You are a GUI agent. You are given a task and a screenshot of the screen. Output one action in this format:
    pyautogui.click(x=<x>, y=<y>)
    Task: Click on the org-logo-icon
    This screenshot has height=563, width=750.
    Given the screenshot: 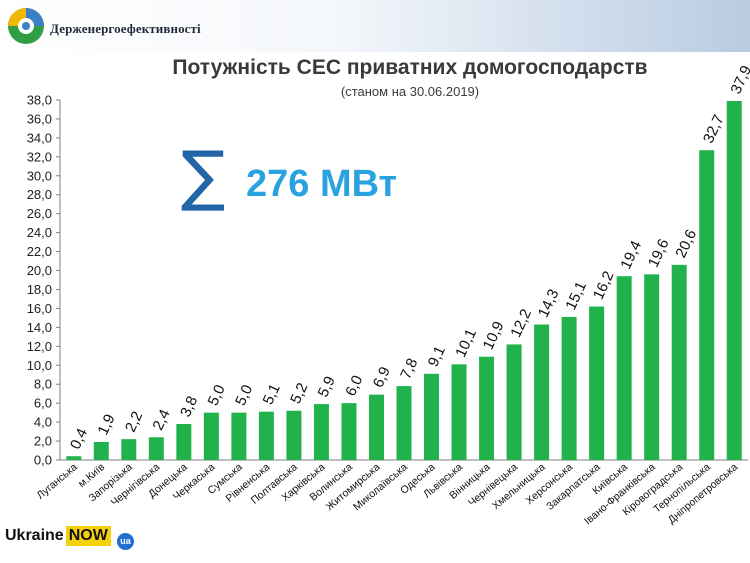 What is the action you would take?
    pyautogui.click(x=26, y=26)
    